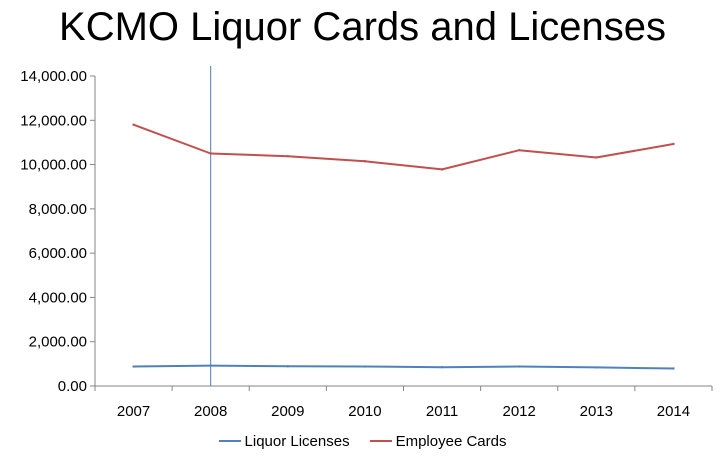 Image resolution: width=725 pixels, height=458 pixels. I want to click on x-tick-label: 2007, so click(133, 411).